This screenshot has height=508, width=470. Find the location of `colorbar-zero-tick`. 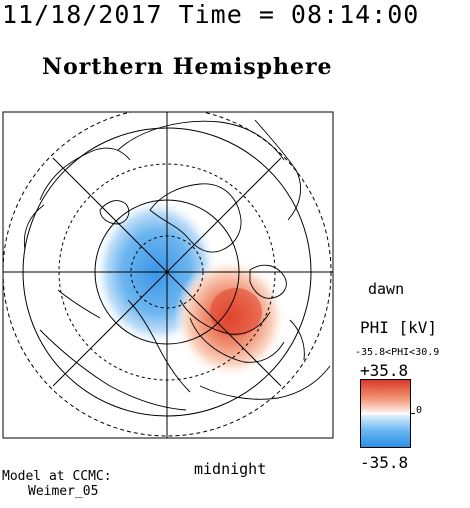

colorbar-zero-tick is located at coordinates (412, 413).